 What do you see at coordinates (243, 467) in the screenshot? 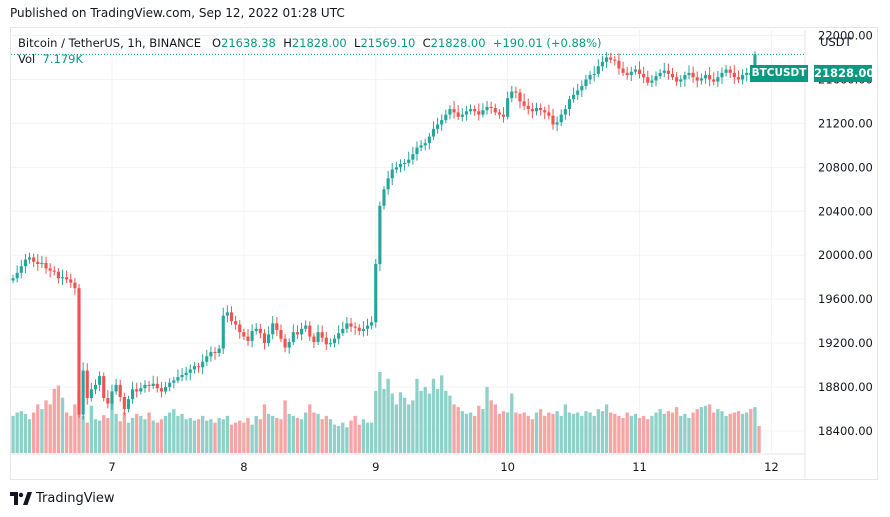
I see `x-tick-label: 8` at bounding box center [243, 467].